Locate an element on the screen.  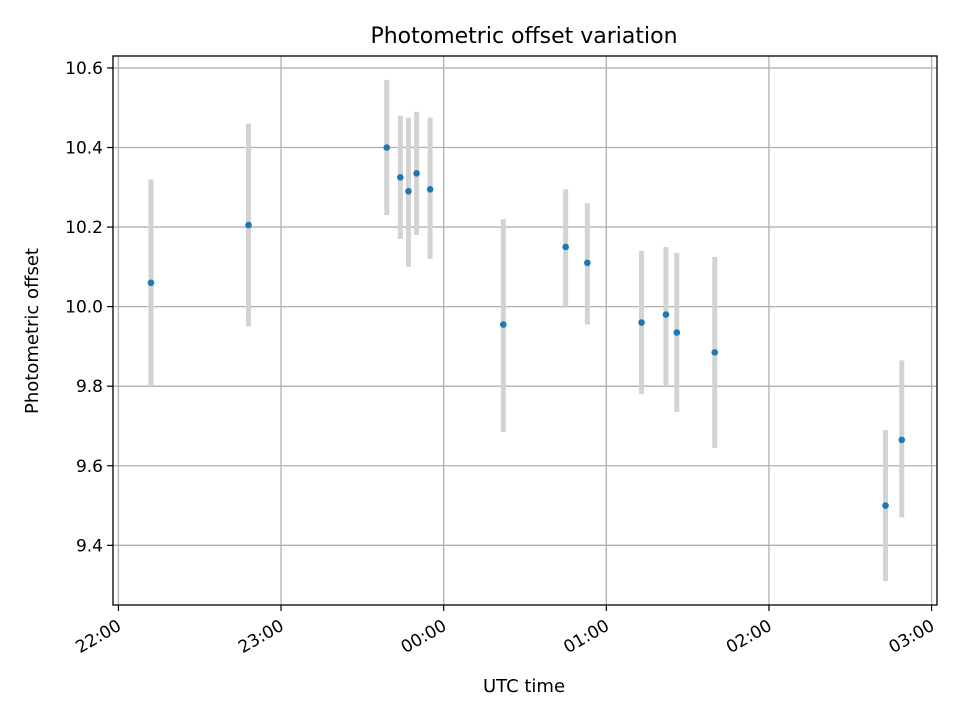
x-tick-label: 00:00 is located at coordinates (424, 637).